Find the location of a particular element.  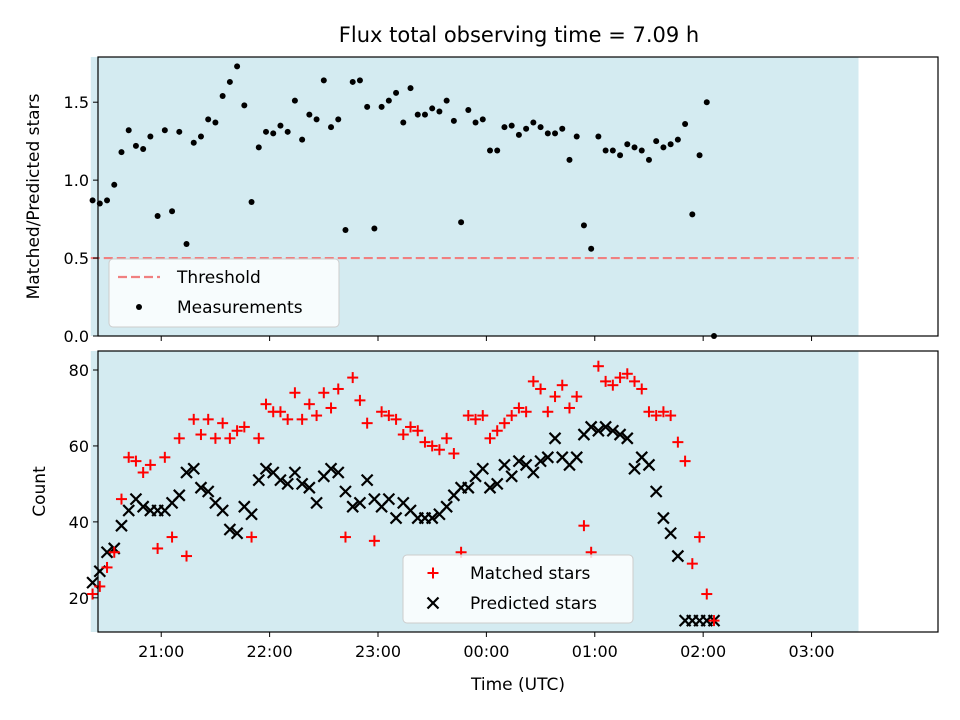

ratio-x-ticks is located at coordinates (486, 338).